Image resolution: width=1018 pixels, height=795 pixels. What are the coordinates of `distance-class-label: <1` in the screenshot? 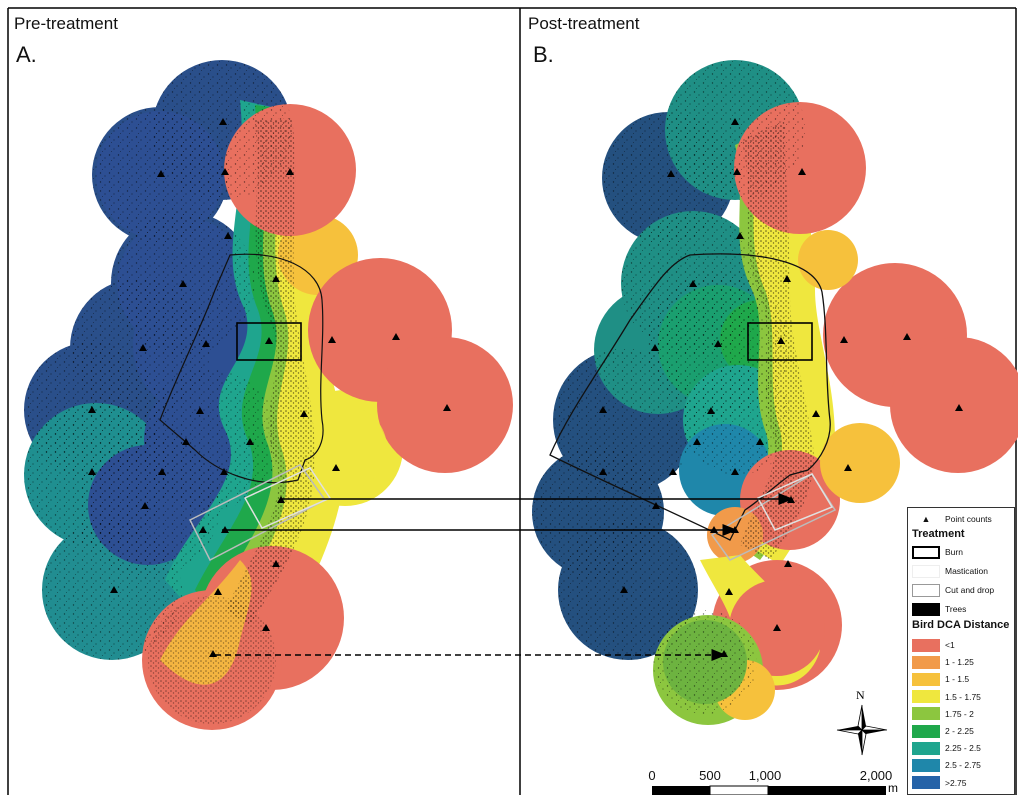 It's located at (950, 645).